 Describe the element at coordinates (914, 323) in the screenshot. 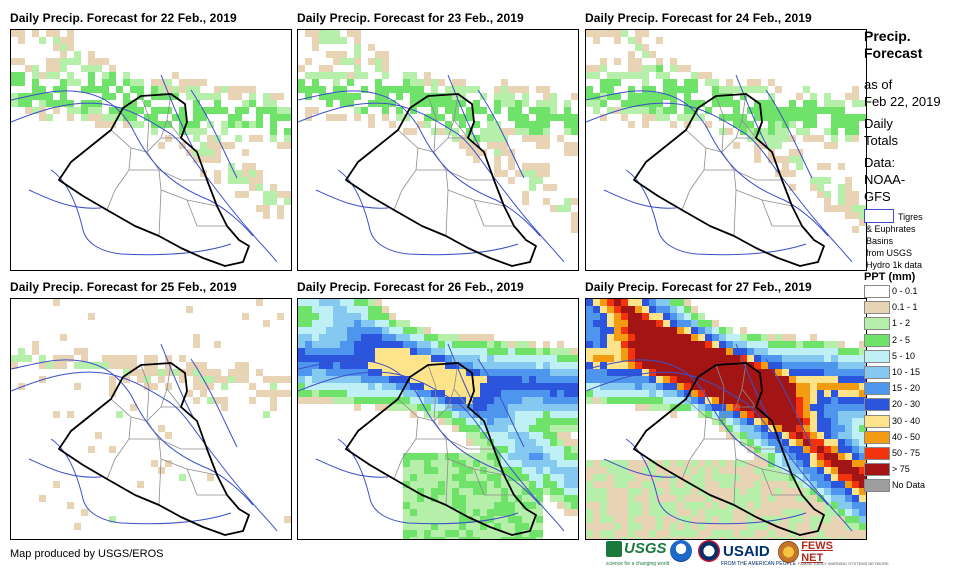

I see `legend-item: 1 - 2` at that location.